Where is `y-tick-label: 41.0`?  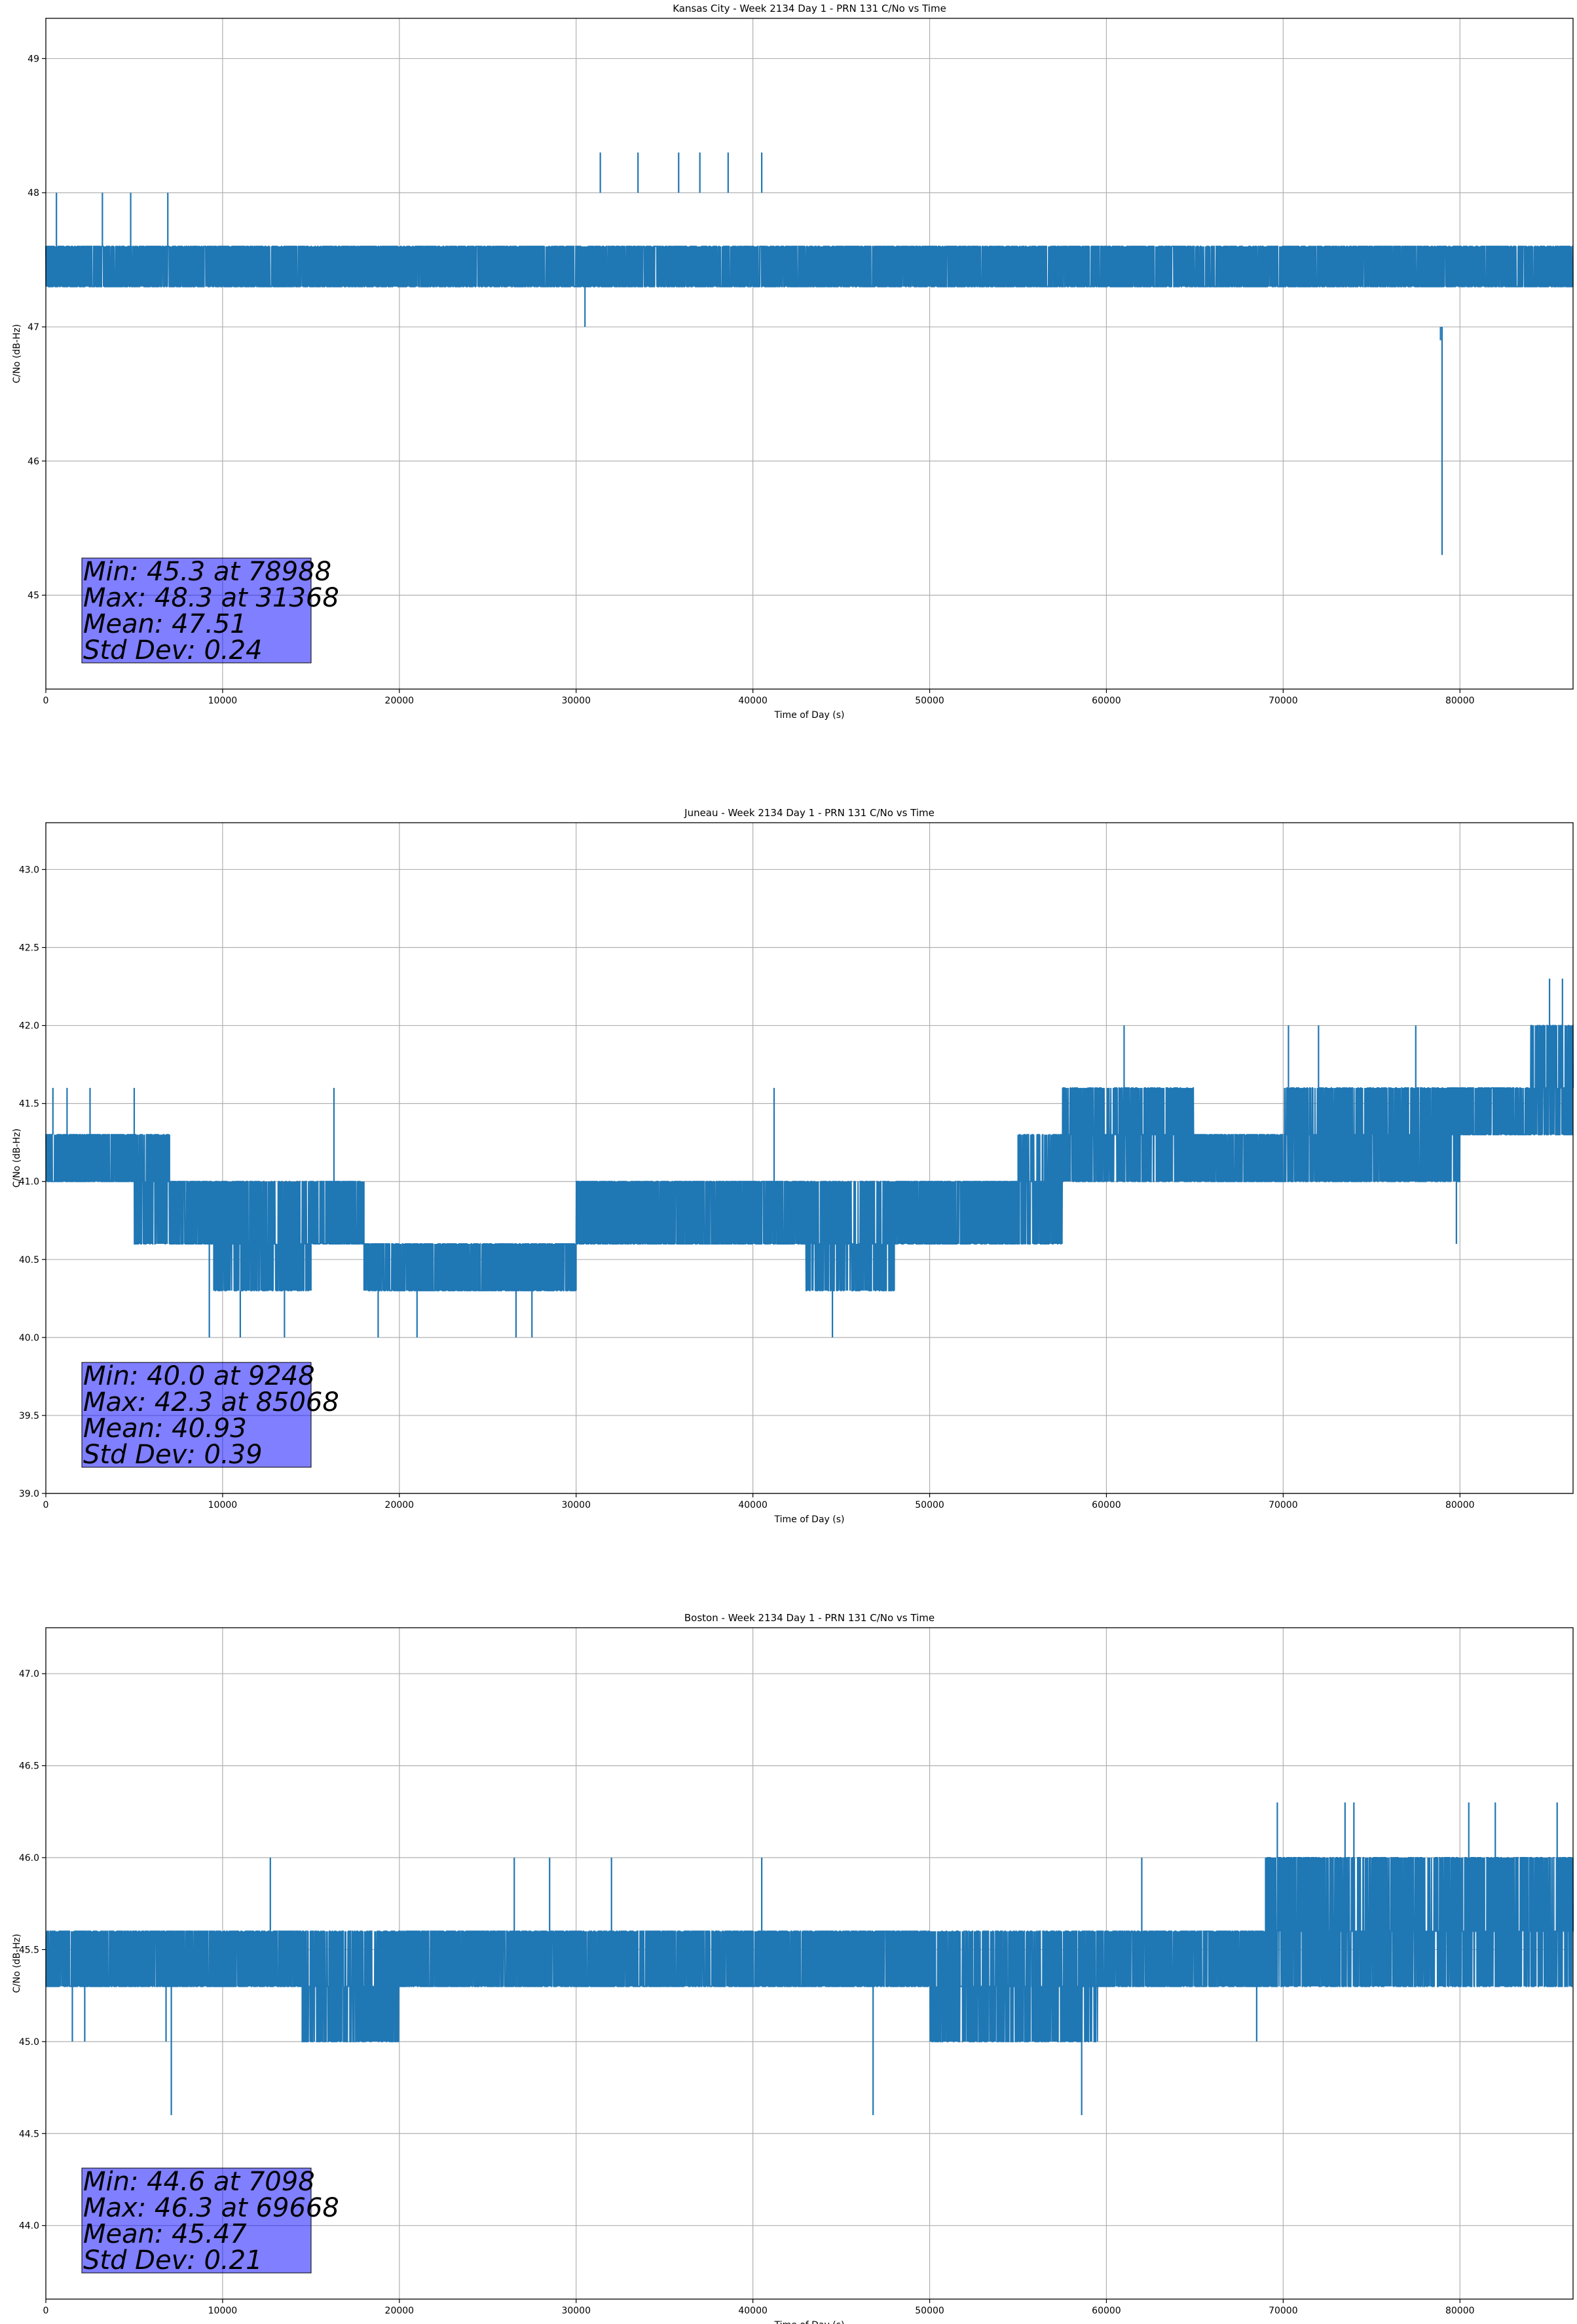 y-tick-label: 41.0 is located at coordinates (29, 1182).